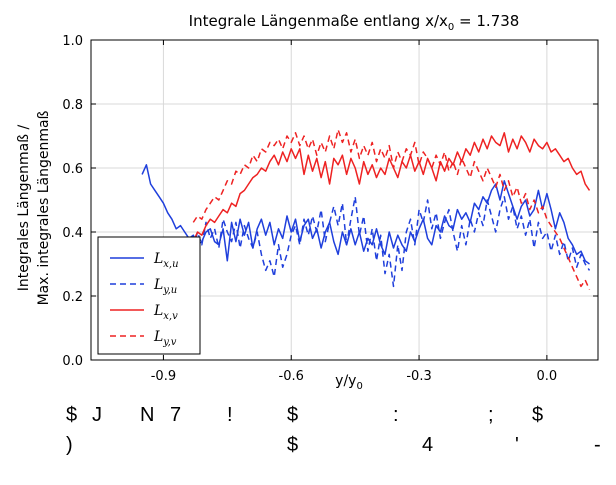  Describe the element at coordinates (597, 445) in the screenshot. I see `glyph: -` at that location.